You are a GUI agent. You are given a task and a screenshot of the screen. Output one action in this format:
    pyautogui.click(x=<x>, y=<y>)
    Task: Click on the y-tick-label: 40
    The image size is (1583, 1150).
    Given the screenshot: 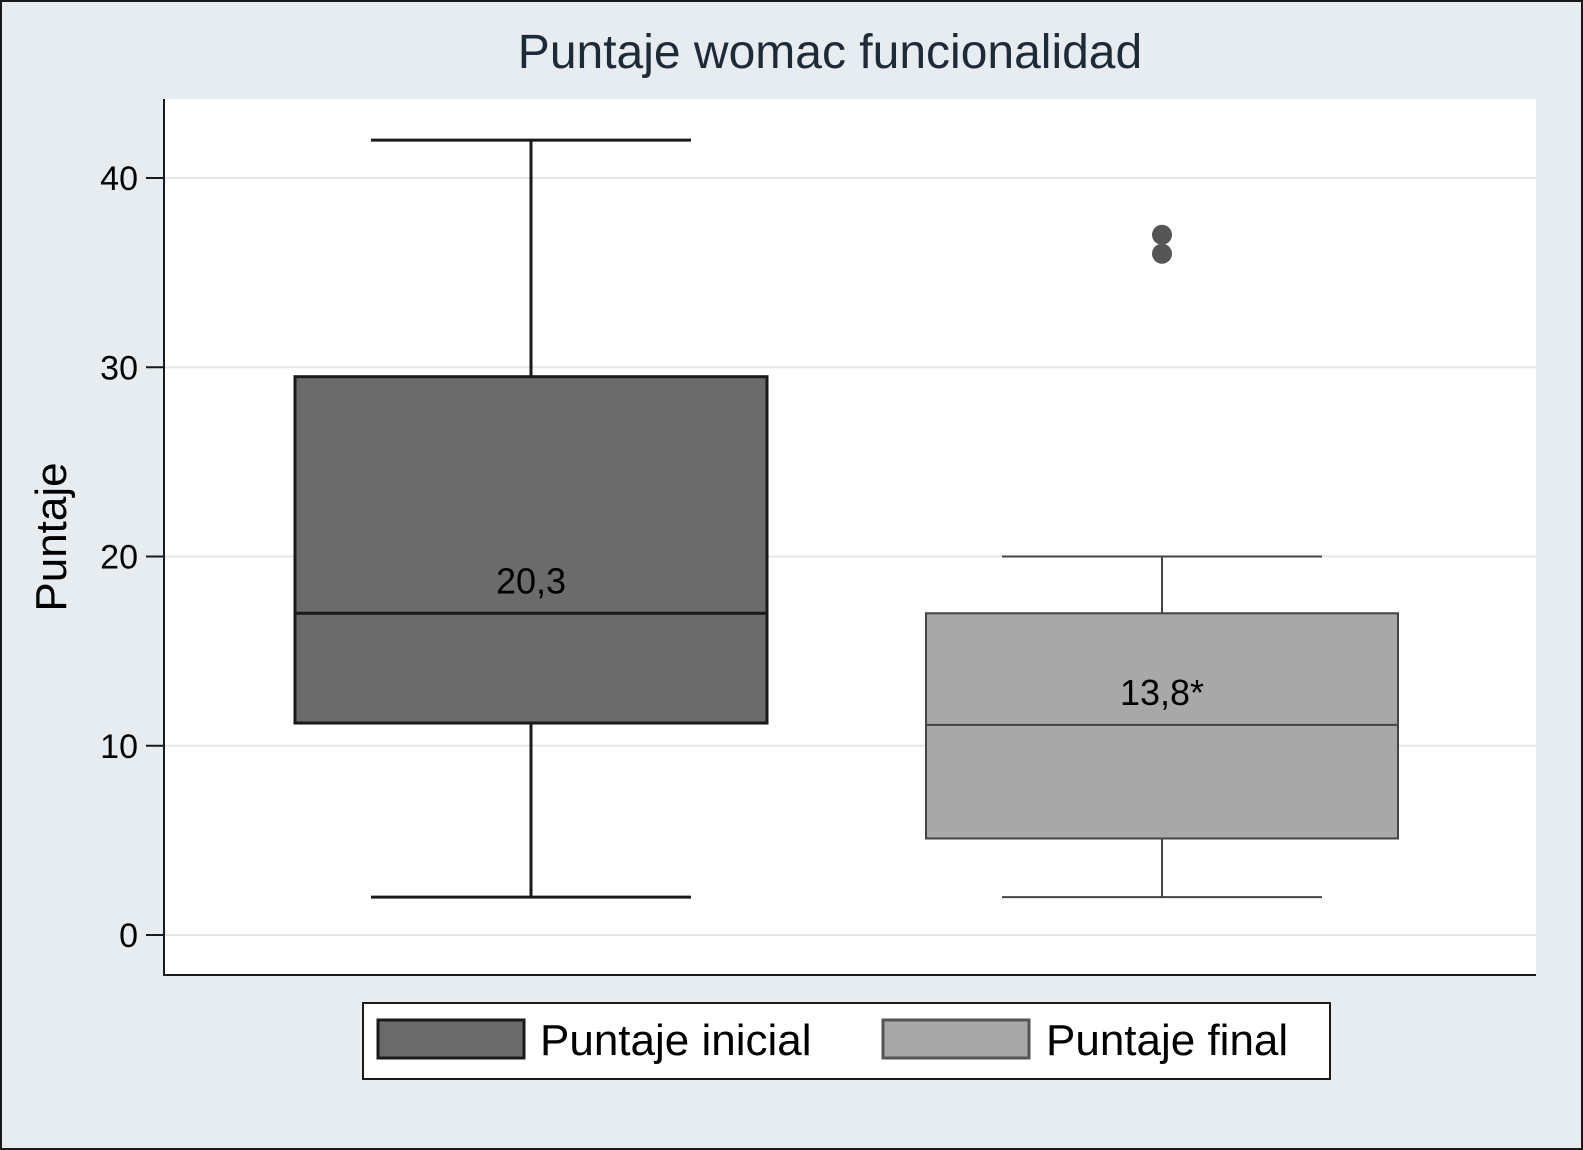 What is the action you would take?
    pyautogui.click(x=119, y=179)
    